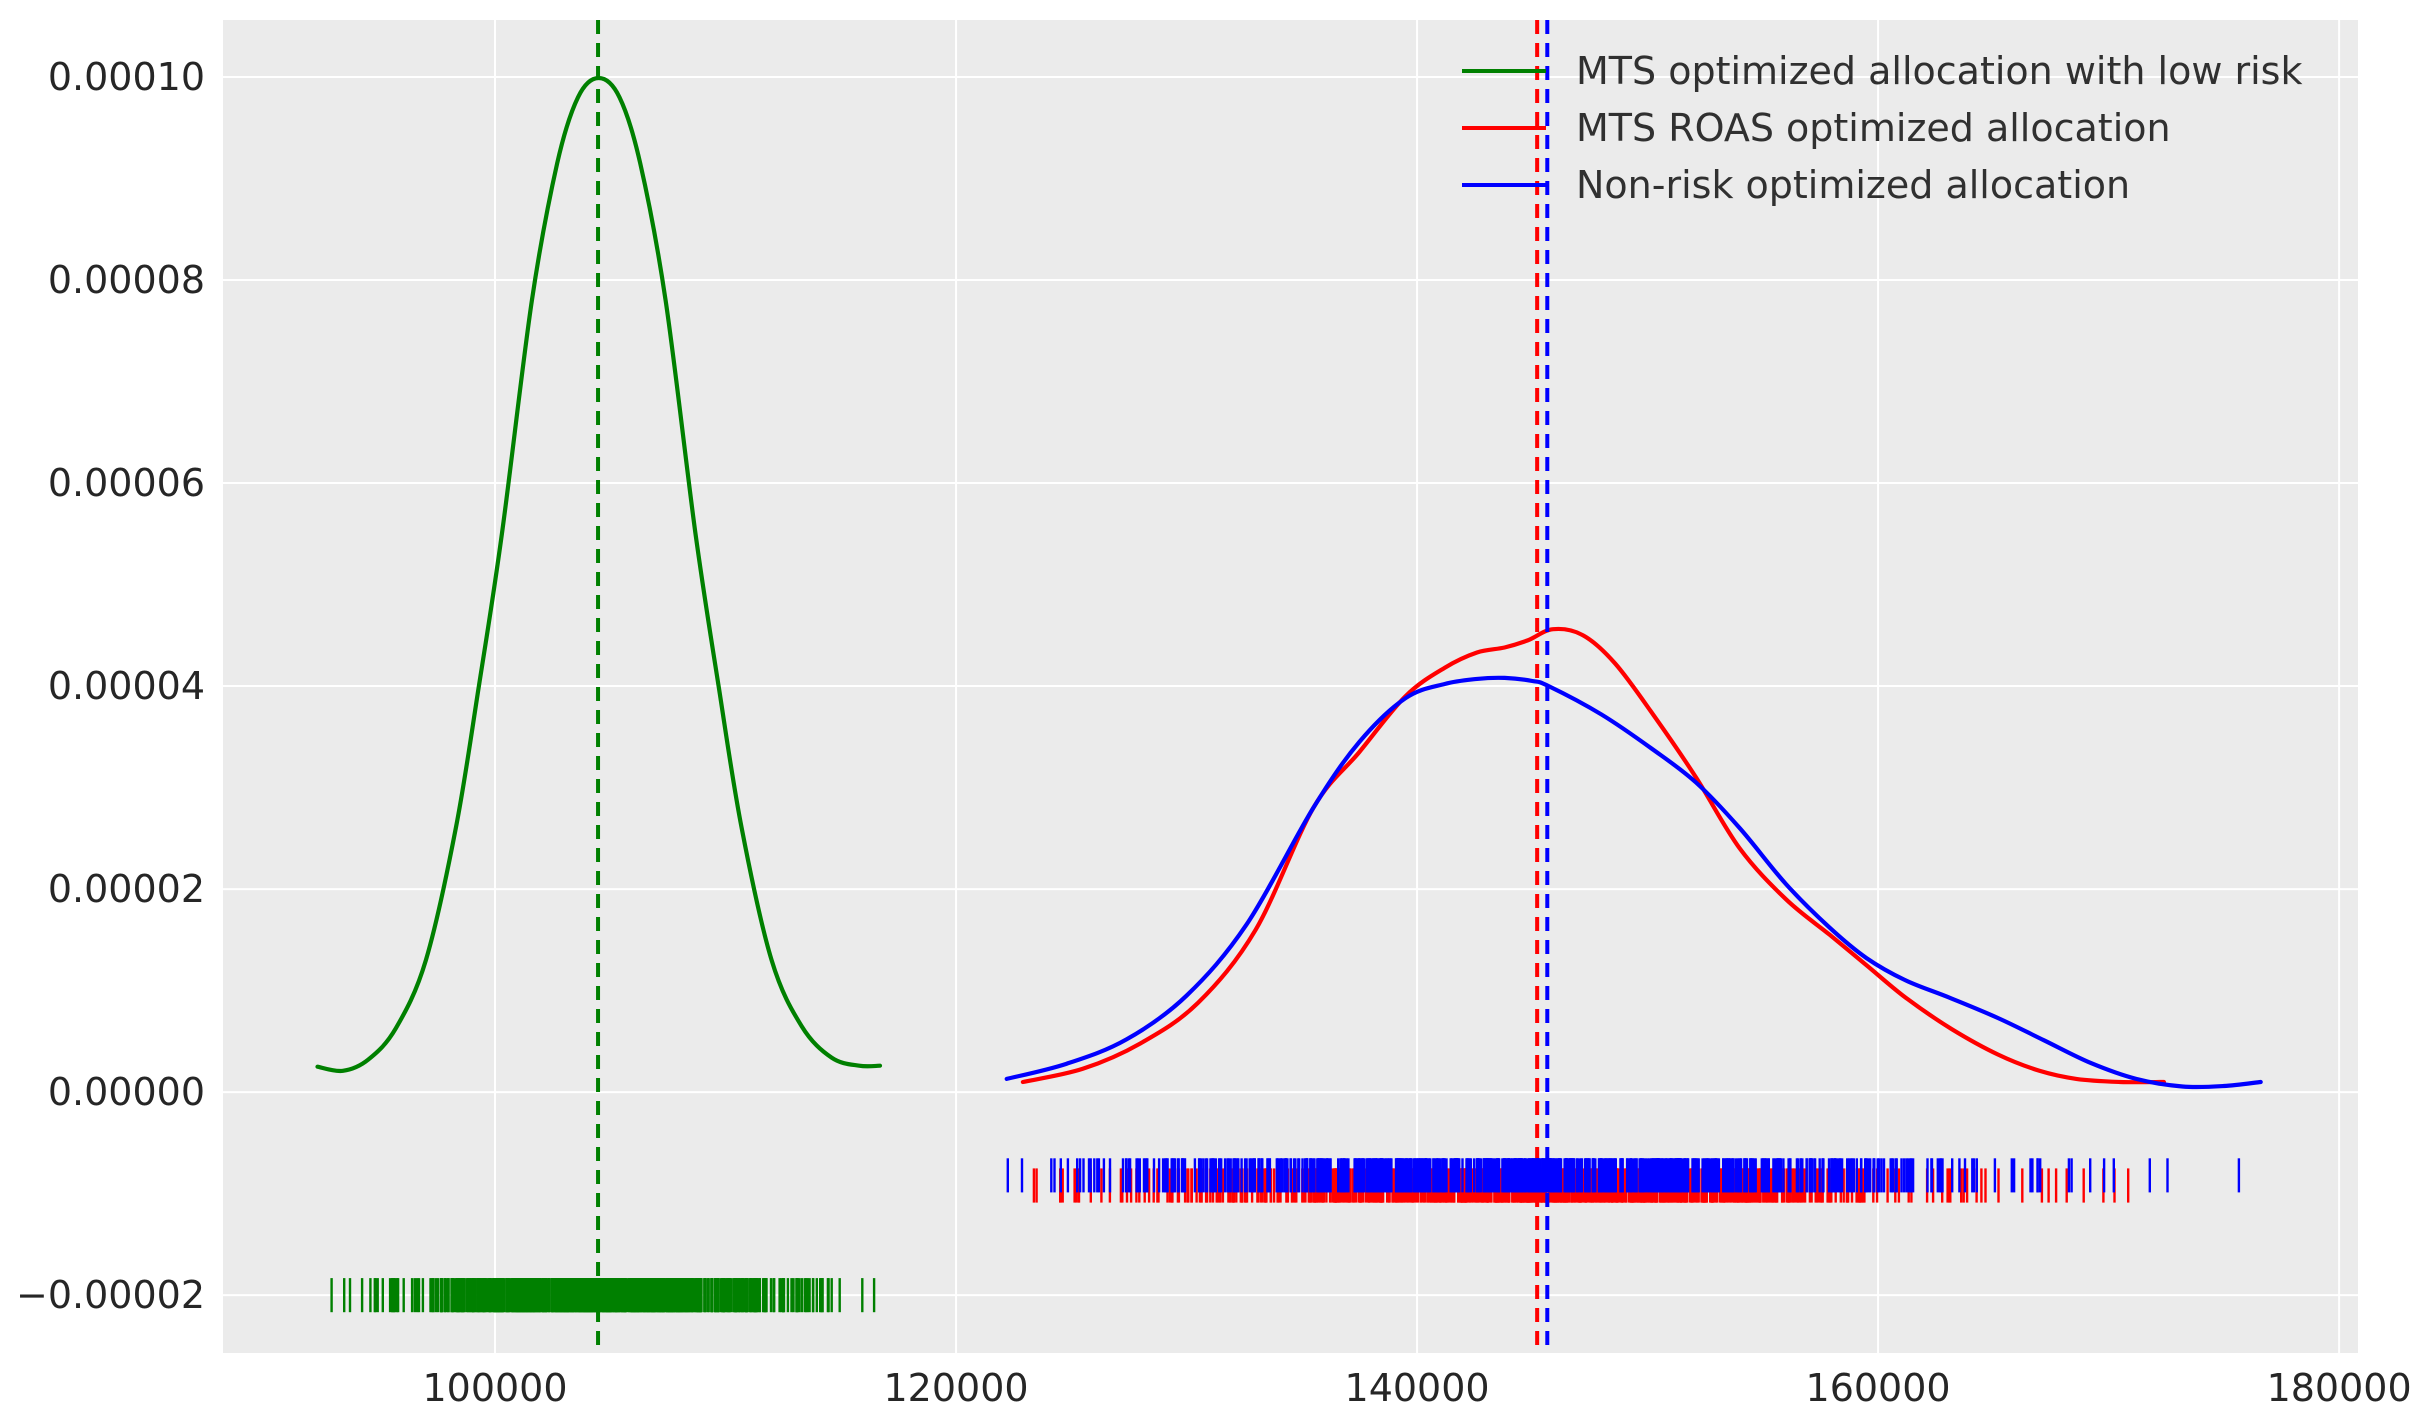 This screenshot has height=1423, width=2423. I want to click on y-tick-label: 0.00006, so click(126, 483).